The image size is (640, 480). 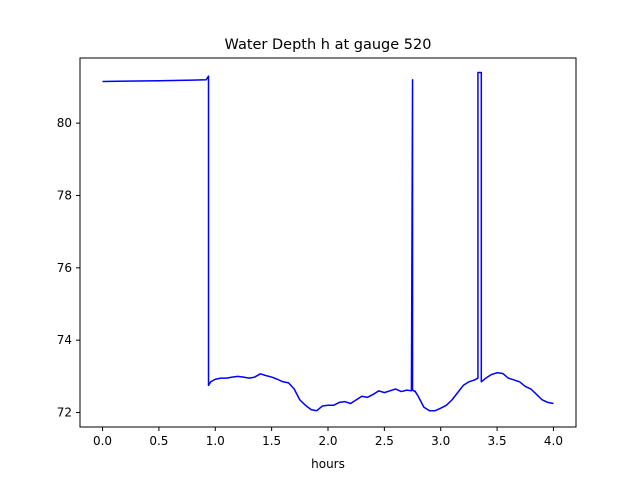 I want to click on x-axis: 0.0 0.5 1.0 1.5 2.0 2.5 3.0 3.5 4.0, so click(x=328, y=437).